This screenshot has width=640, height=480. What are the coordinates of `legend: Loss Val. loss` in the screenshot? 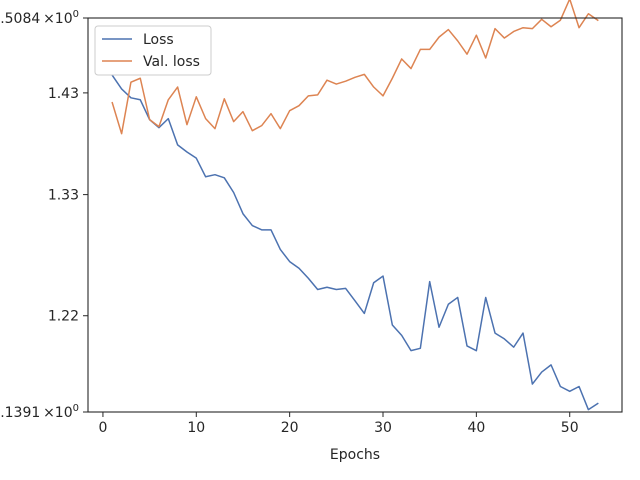 It's located at (153, 50).